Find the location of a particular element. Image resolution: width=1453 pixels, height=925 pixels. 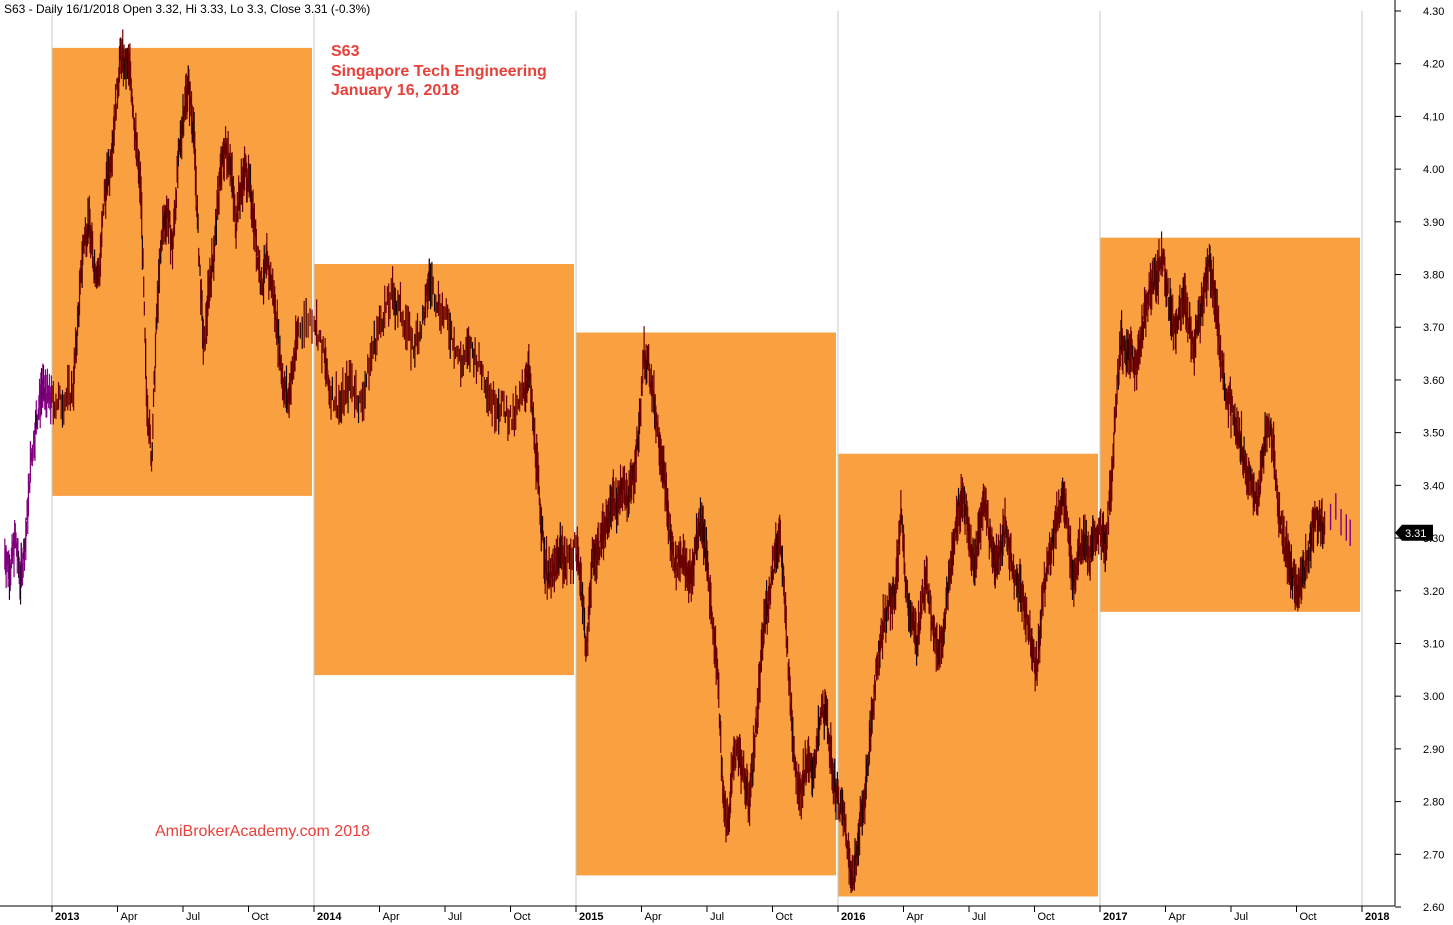

year-range-box-2014 is located at coordinates (444, 469).